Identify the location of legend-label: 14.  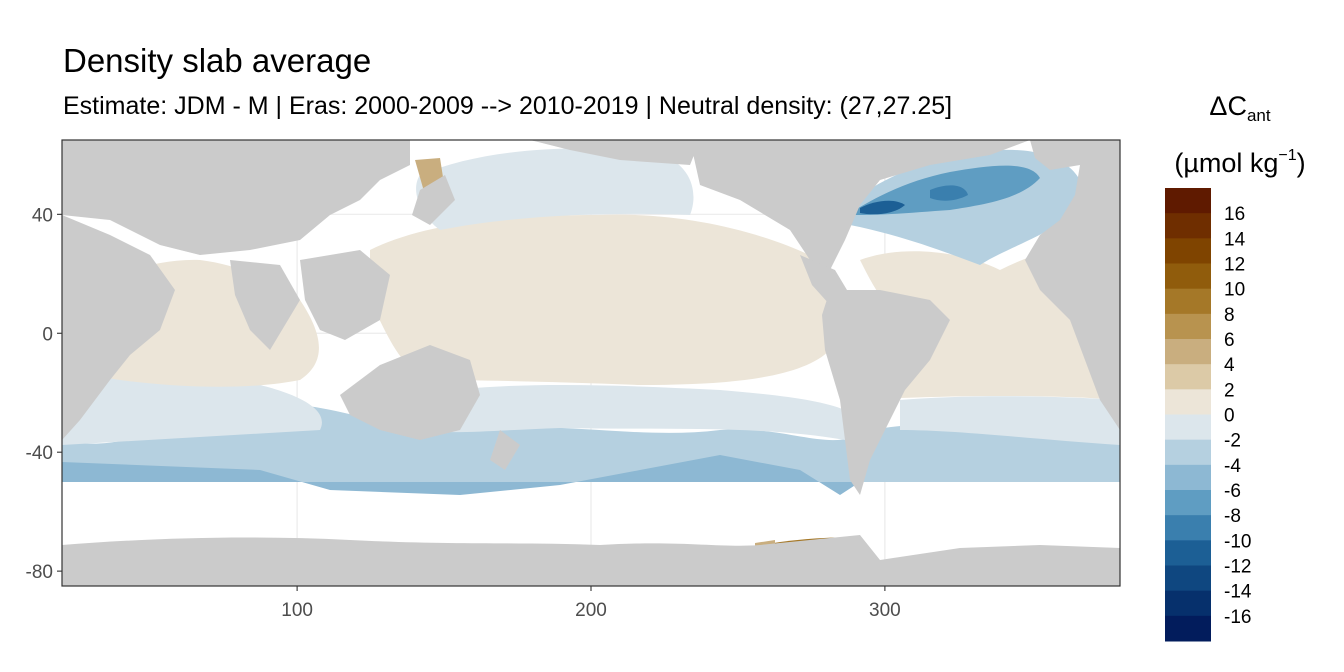
(1235, 239).